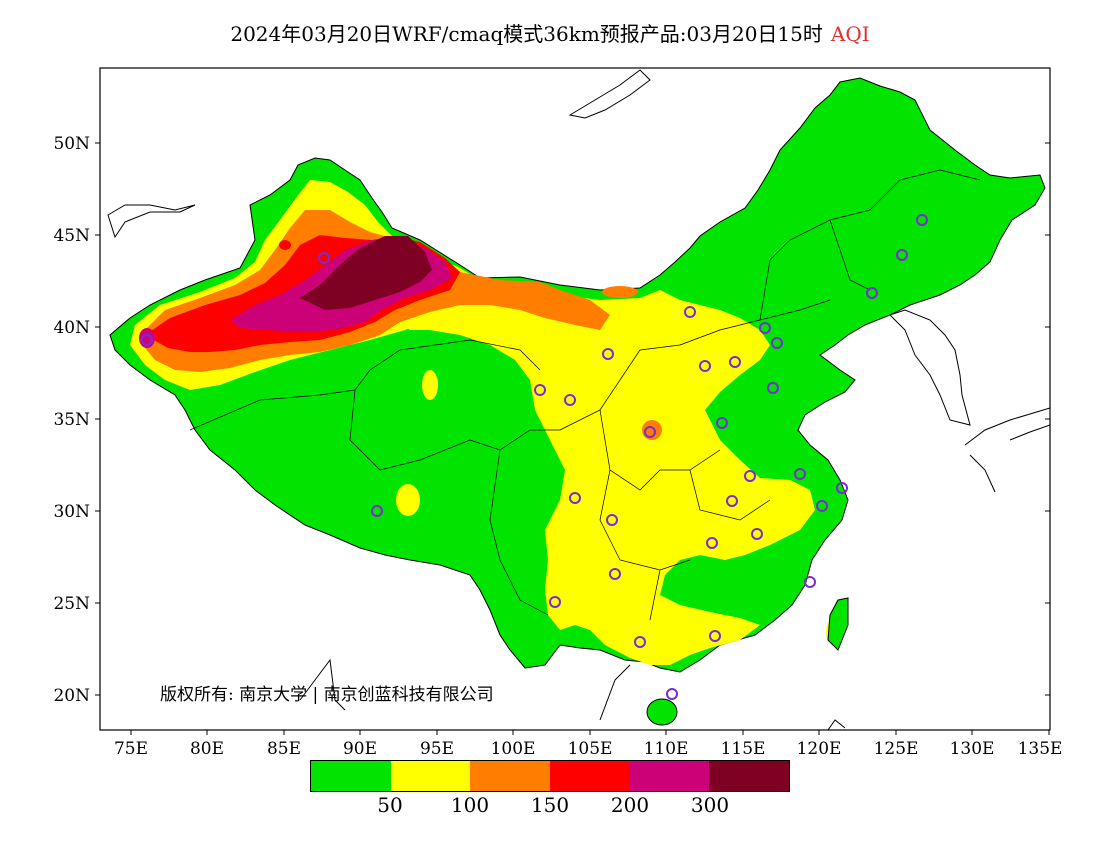 The width and height of the screenshot is (1100, 850). Describe the element at coordinates (819, 749) in the screenshot. I see `lon-tick-label: 120E` at that location.